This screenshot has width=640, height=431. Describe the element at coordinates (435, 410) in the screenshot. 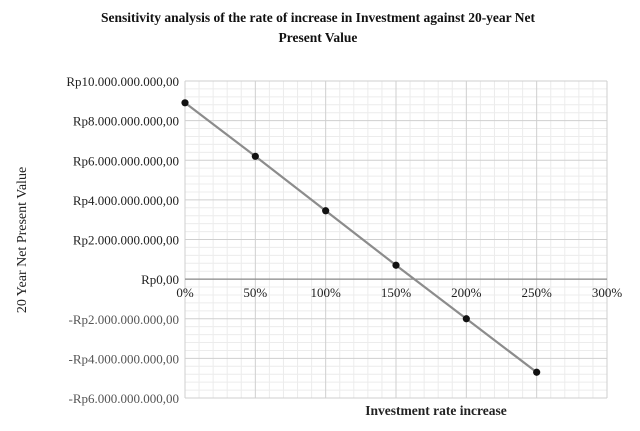

I see `x-axis-title: Investment rate increase` at that location.